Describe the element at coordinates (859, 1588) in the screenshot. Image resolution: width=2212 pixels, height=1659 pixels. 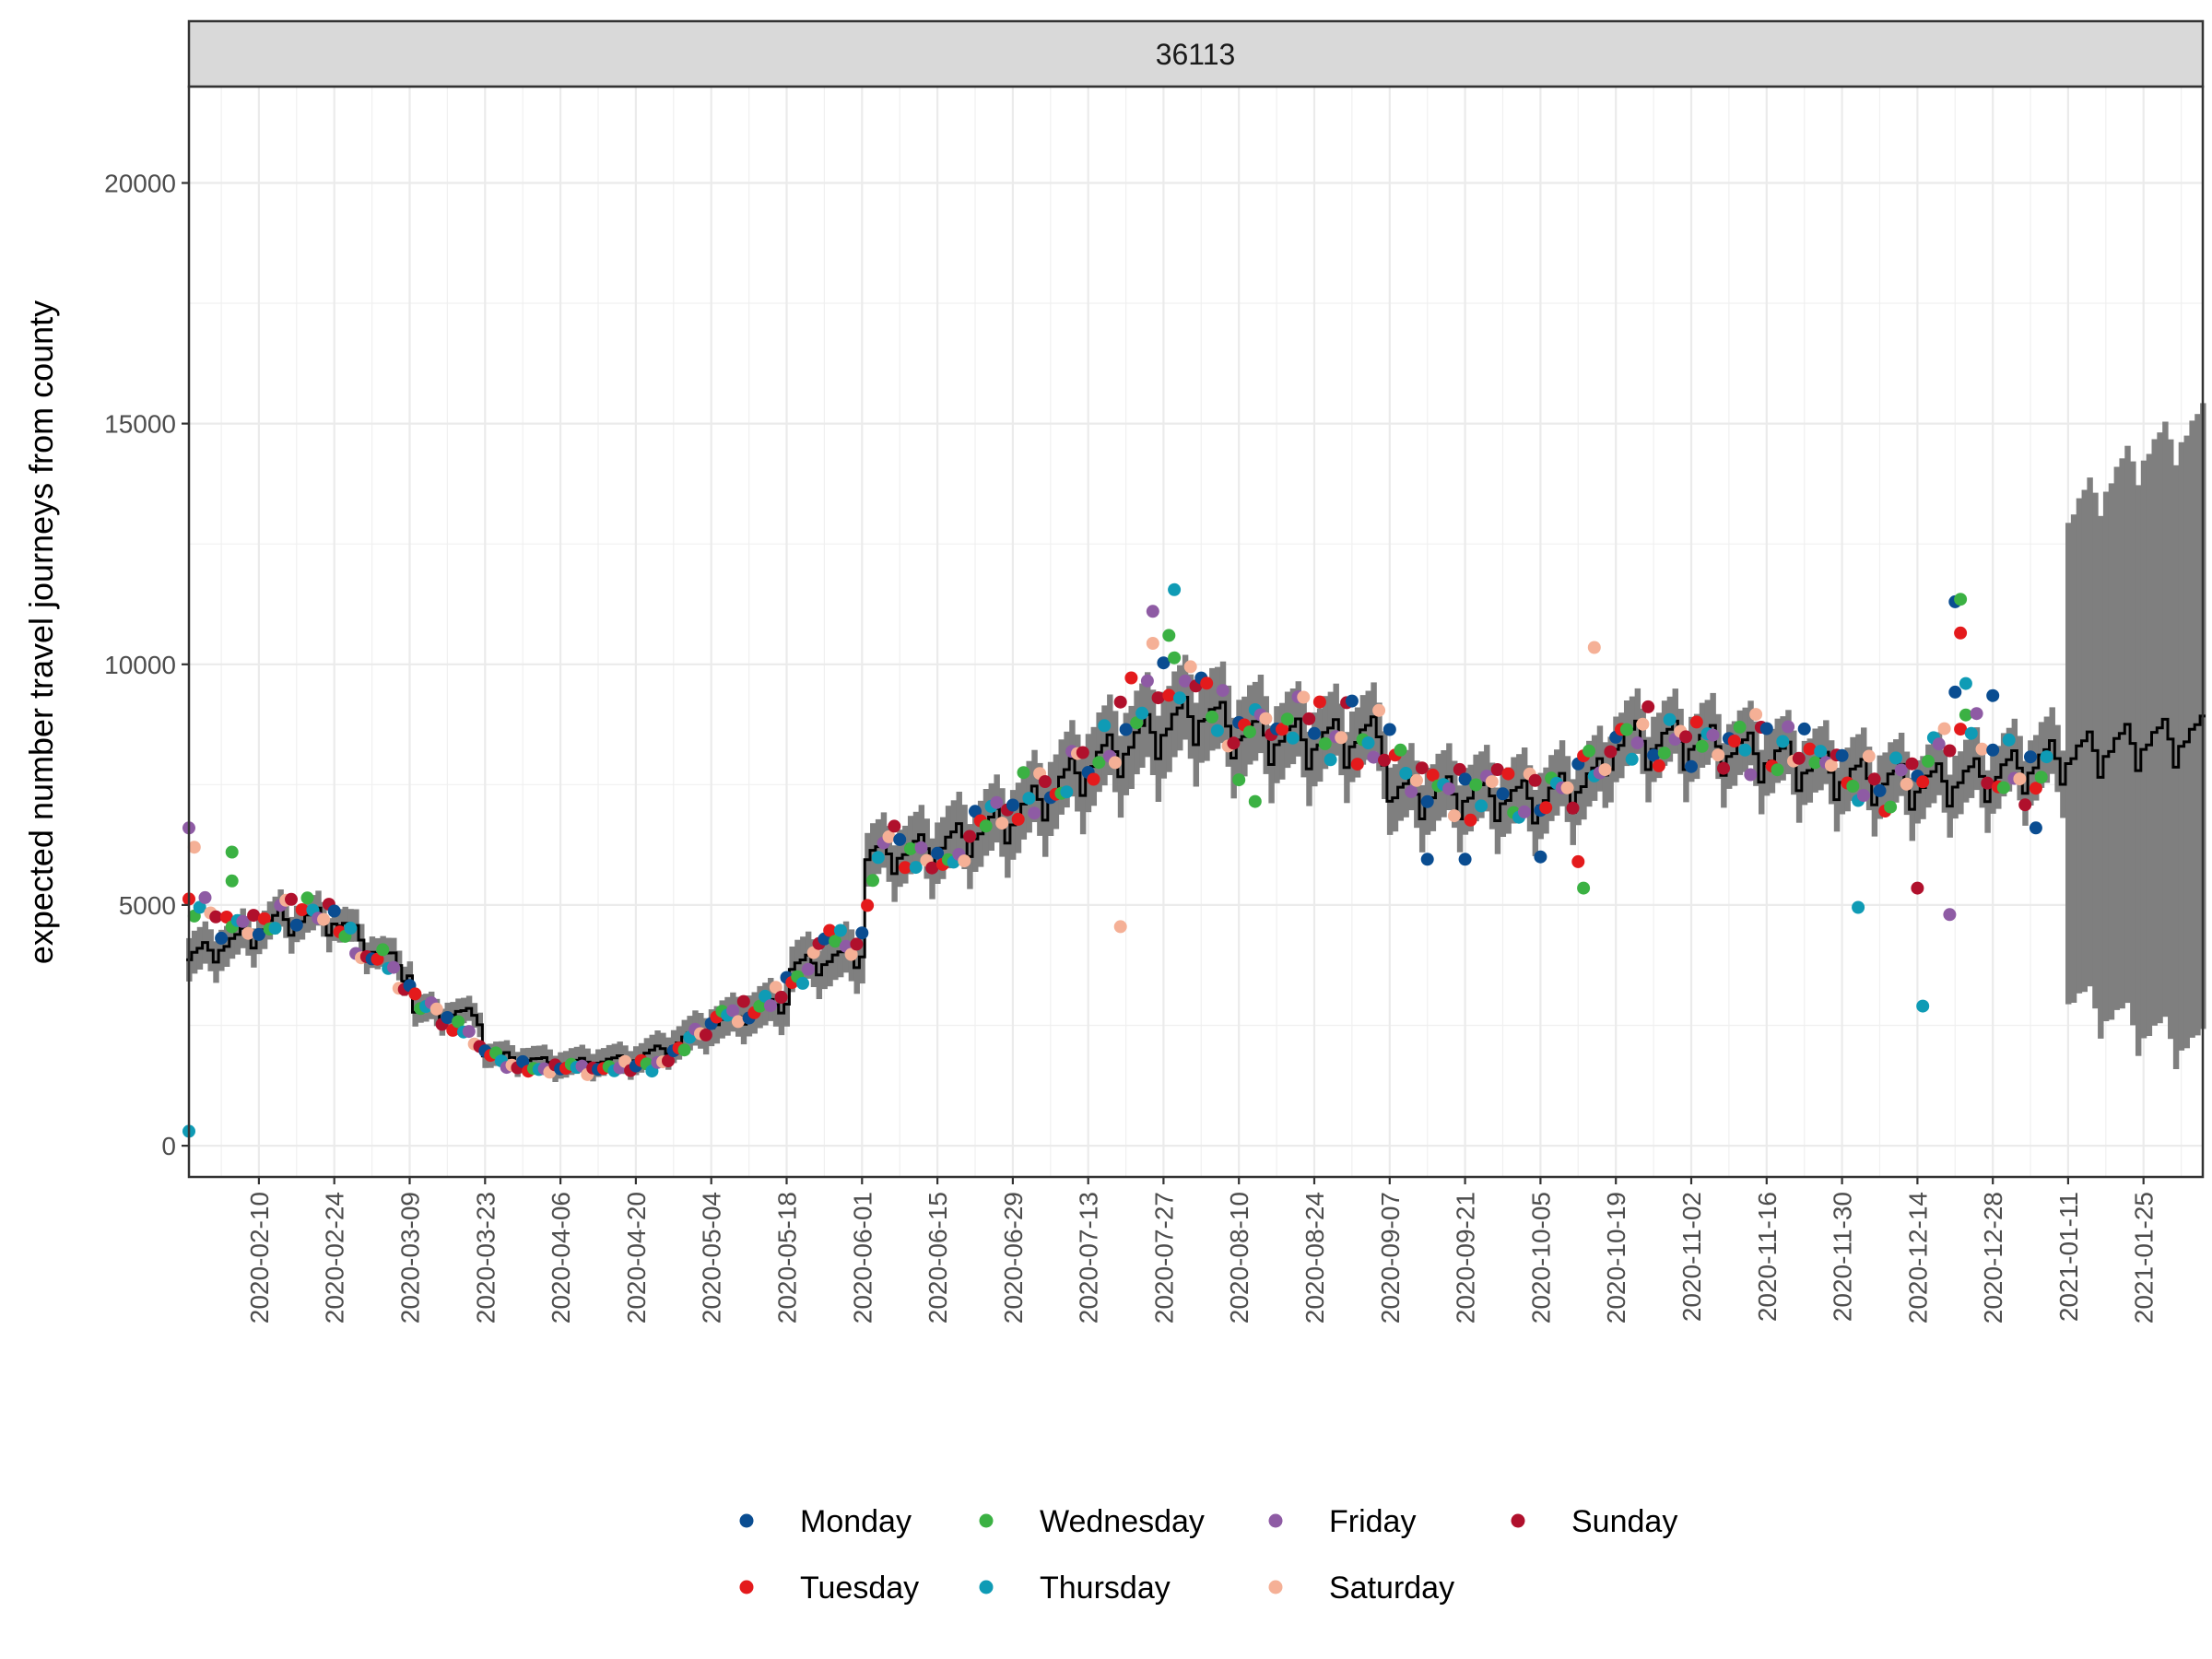
I see `legend-label-tuesday: Tuesday` at that location.